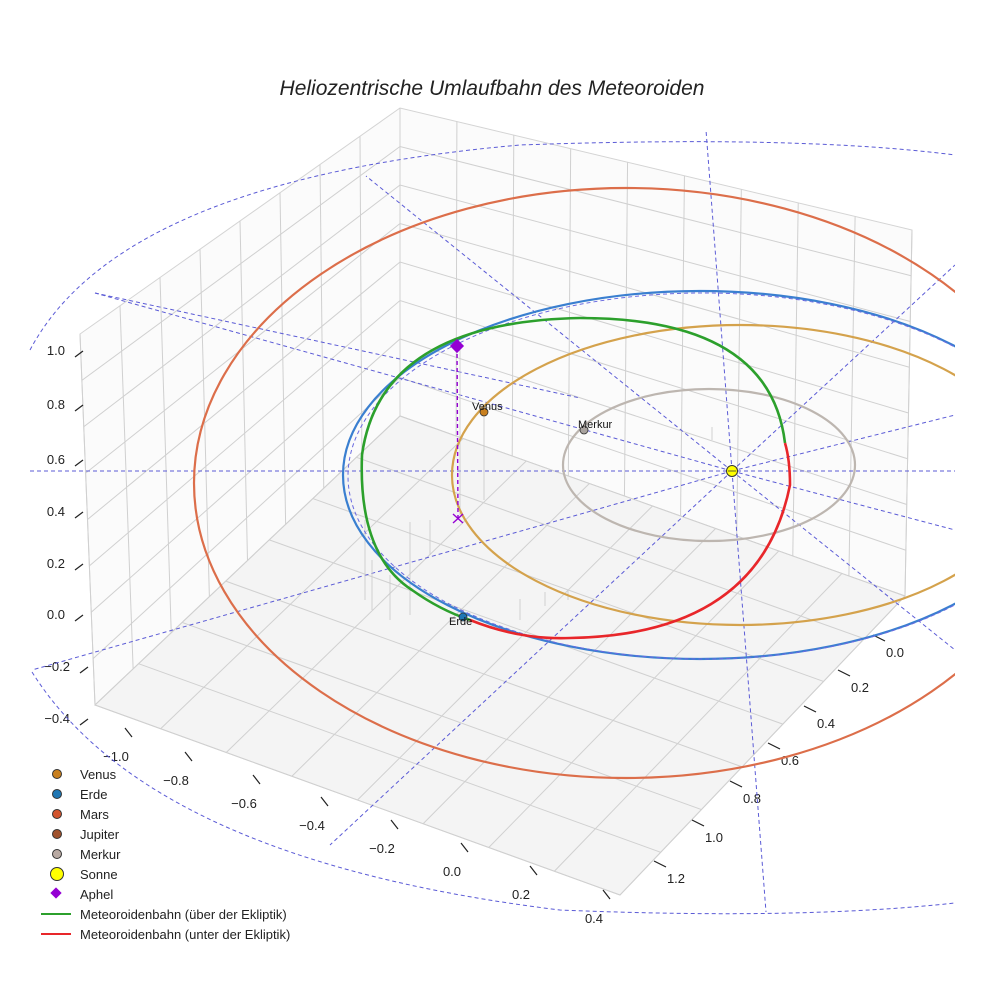 The width and height of the screenshot is (984, 984). What do you see at coordinates (203, 914) in the screenshot?
I see `legend-item: Meteoroidenbahn (über der Ekliptik)` at bounding box center [203, 914].